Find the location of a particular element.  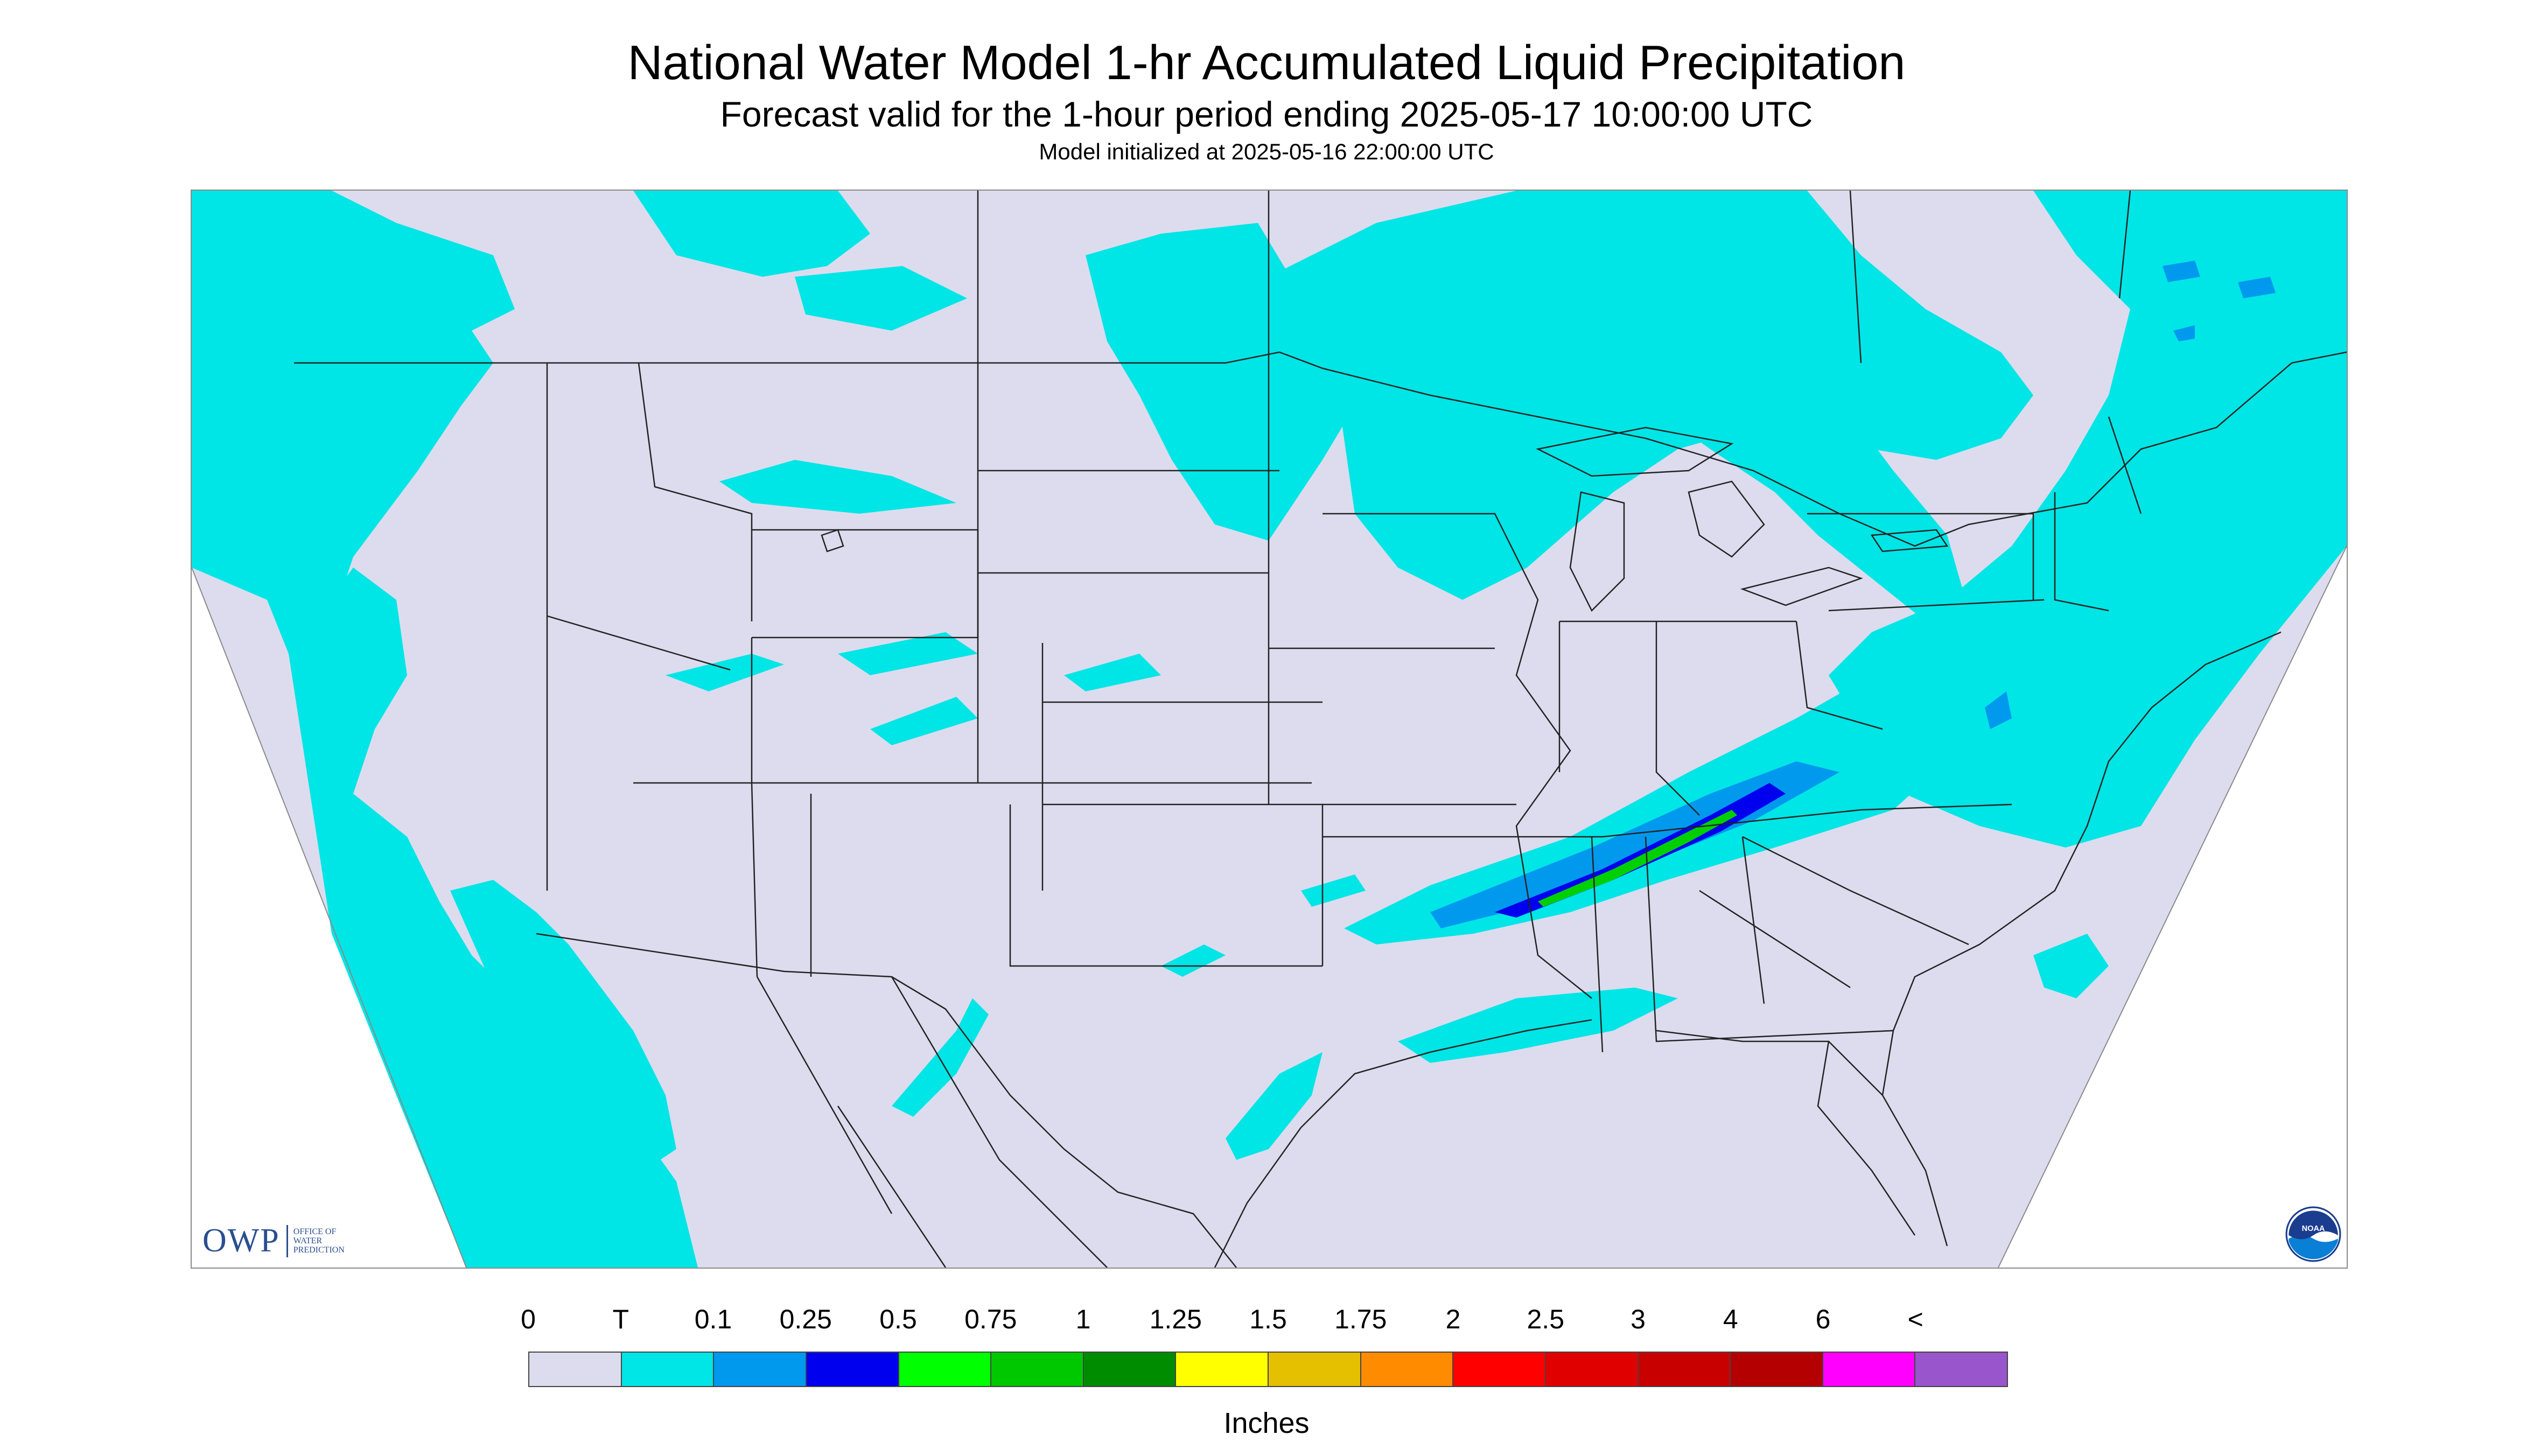

precip-area-colorado-band is located at coordinates (924, 721).